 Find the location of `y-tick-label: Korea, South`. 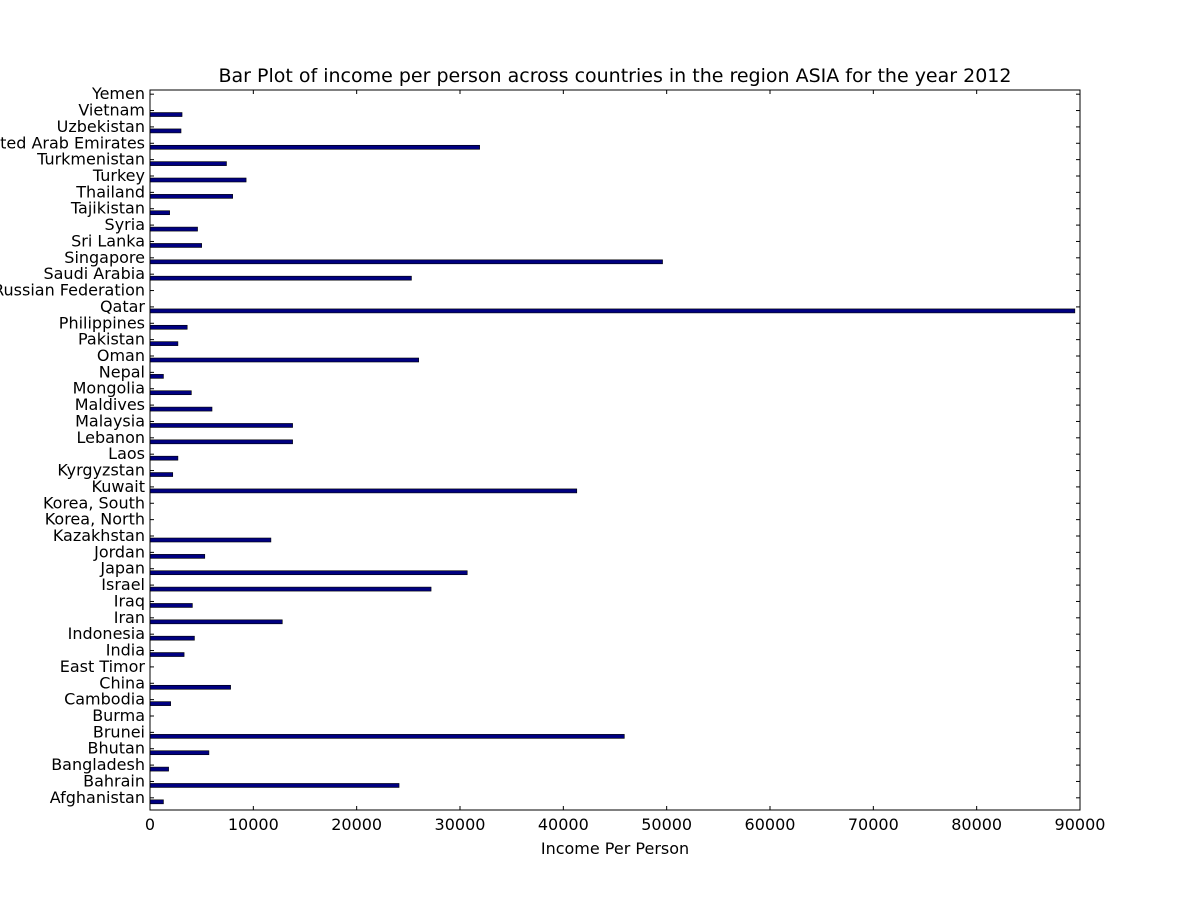

y-tick-label: Korea, South is located at coordinates (94, 502).